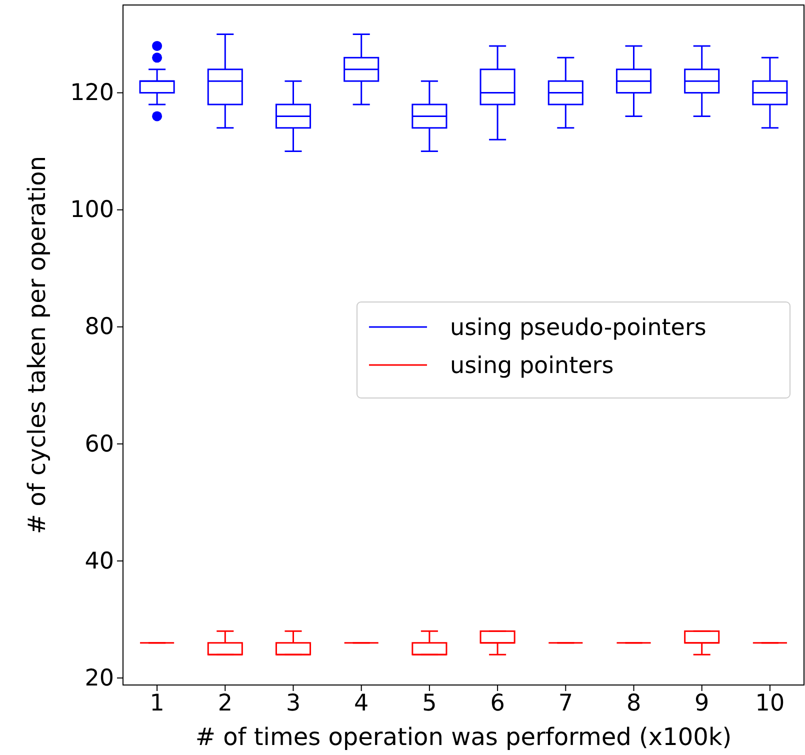 The width and height of the screenshot is (805, 755). Describe the element at coordinates (578, 328) in the screenshot. I see `legend-label: using pseudo-pointers` at that location.